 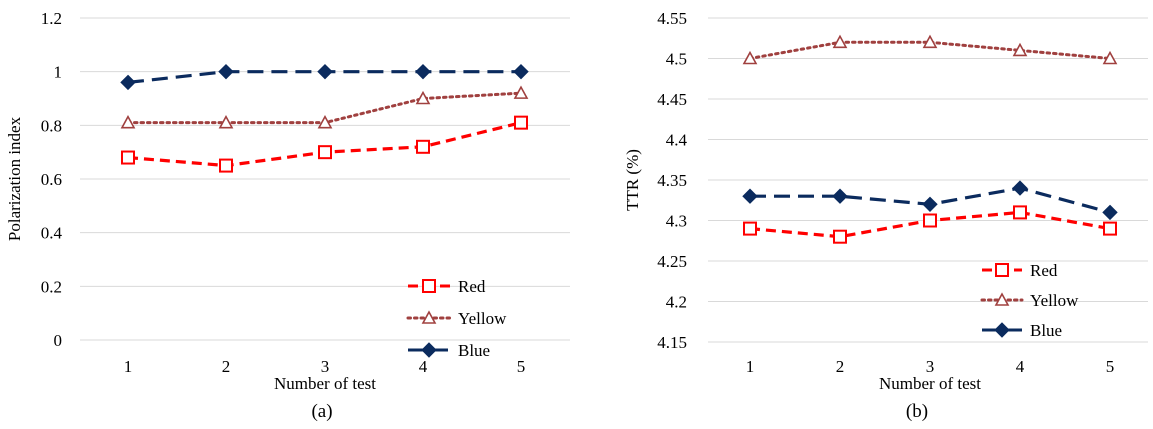 What do you see at coordinates (672, 99) in the screenshot?
I see `y-tick-label: 4.45` at bounding box center [672, 99].